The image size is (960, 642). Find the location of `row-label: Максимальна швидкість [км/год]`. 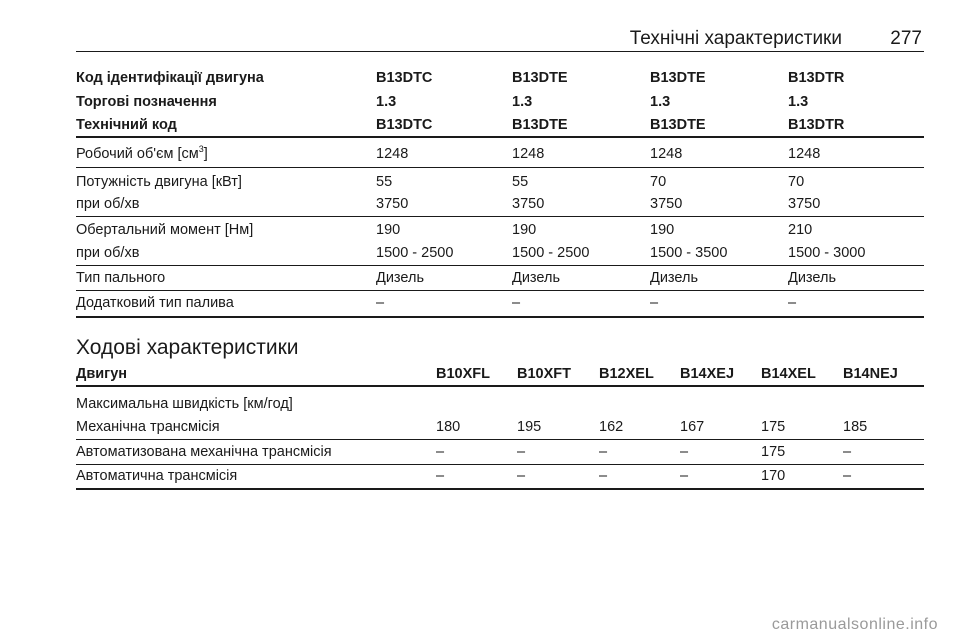

row-label: Максимальна швидкість [км/год] is located at coordinates (184, 404).